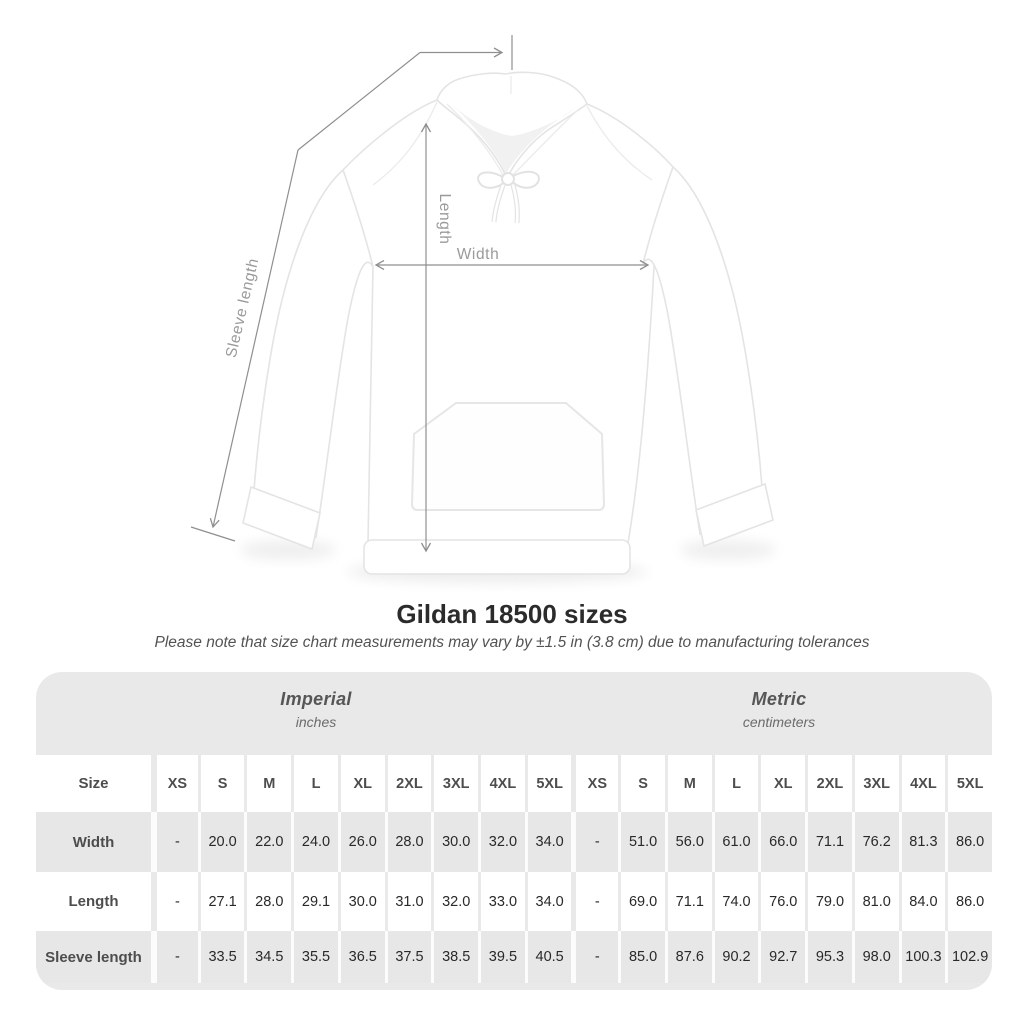 This screenshot has height=1024, width=1024. What do you see at coordinates (512, 614) in the screenshot?
I see `page-title: Gildan 18500 sizes` at bounding box center [512, 614].